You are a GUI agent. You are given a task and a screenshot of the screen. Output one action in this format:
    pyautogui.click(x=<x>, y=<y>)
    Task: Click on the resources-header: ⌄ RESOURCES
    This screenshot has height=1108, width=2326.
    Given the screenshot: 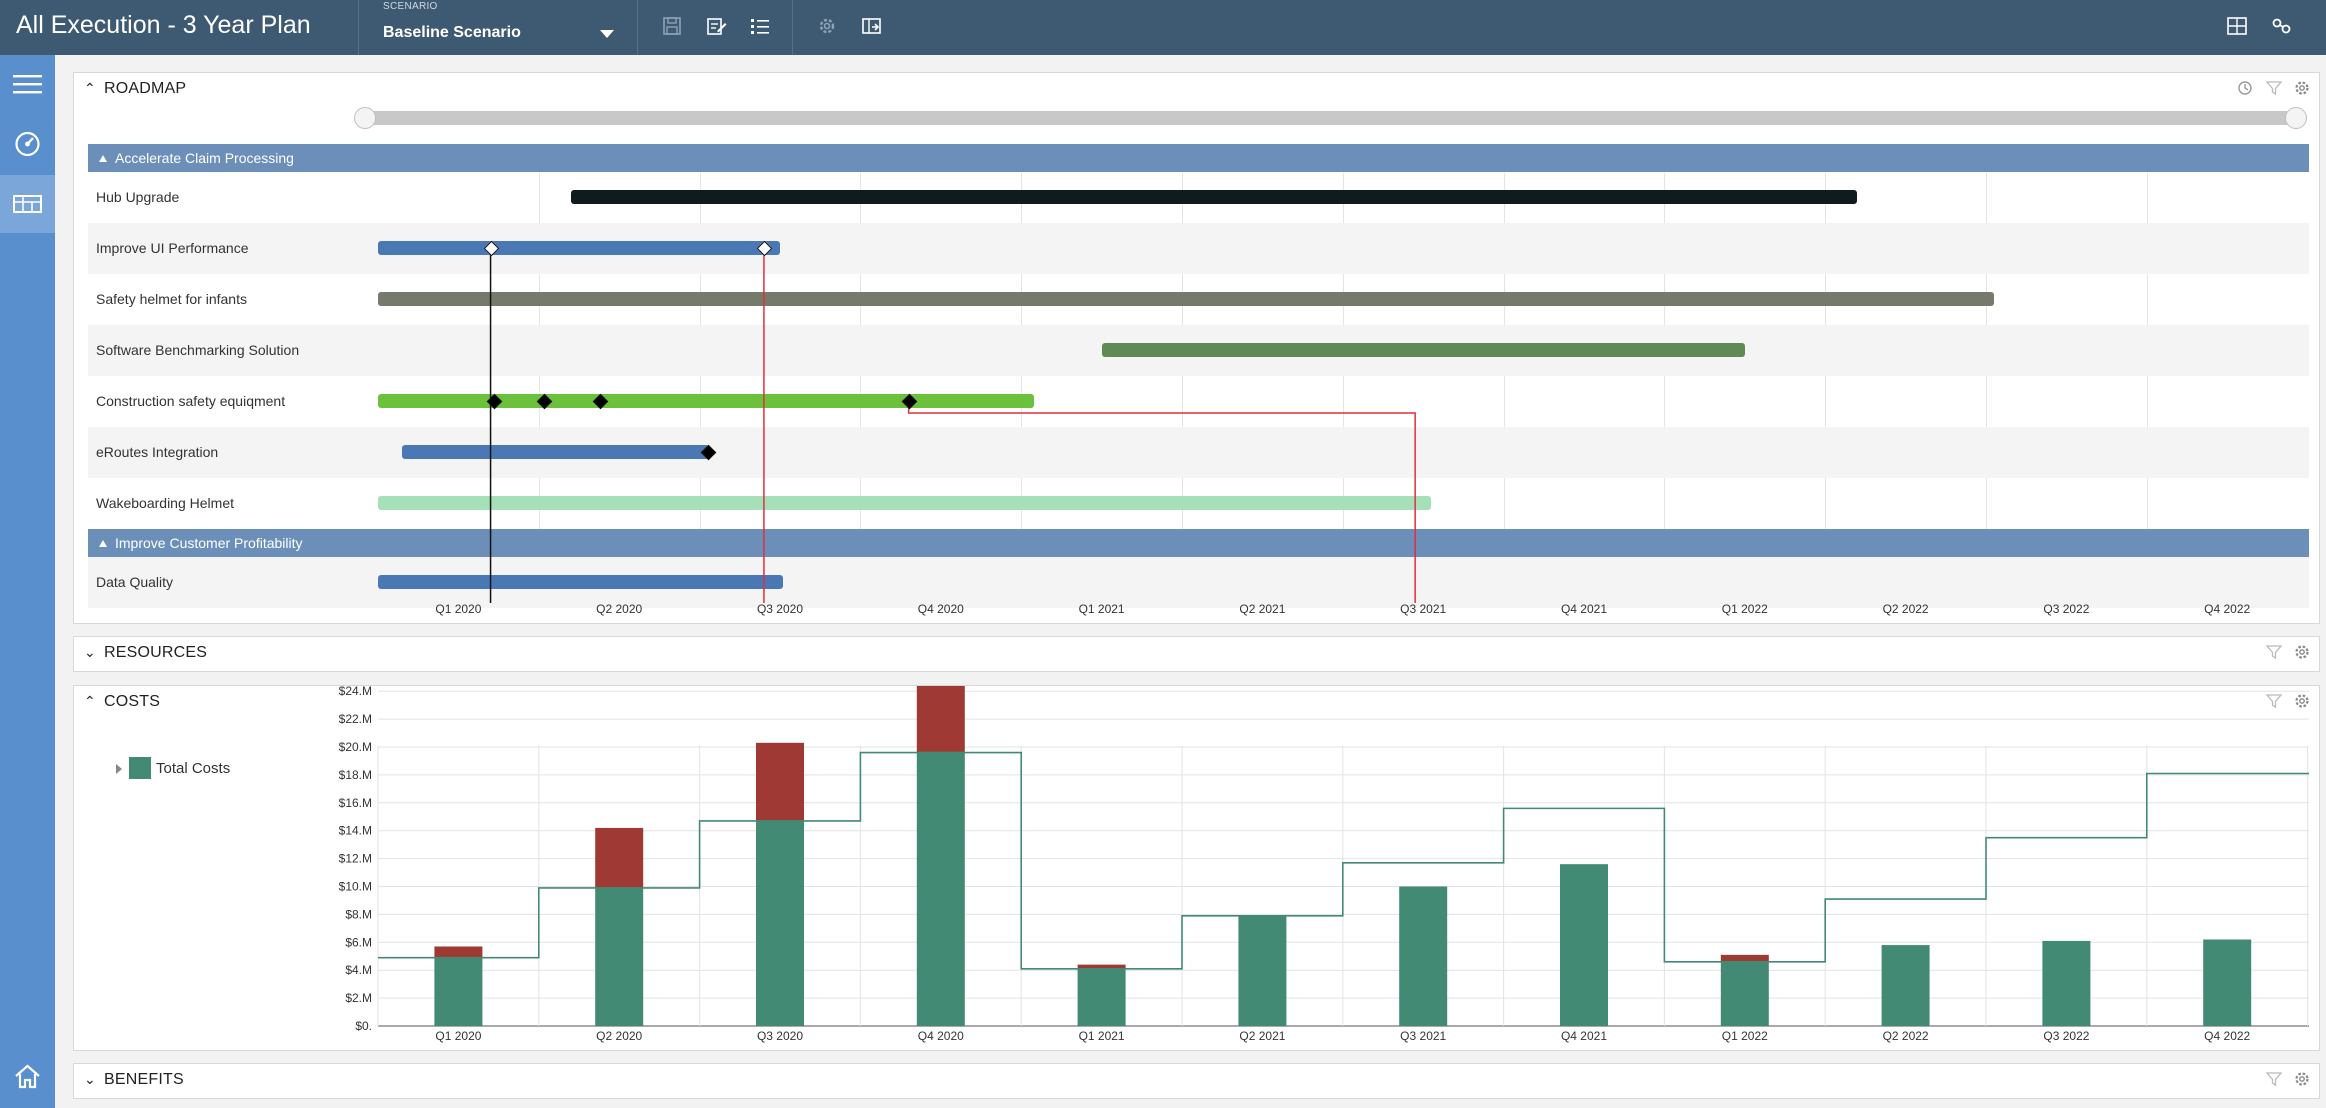 What is the action you would take?
    pyautogui.click(x=145, y=653)
    